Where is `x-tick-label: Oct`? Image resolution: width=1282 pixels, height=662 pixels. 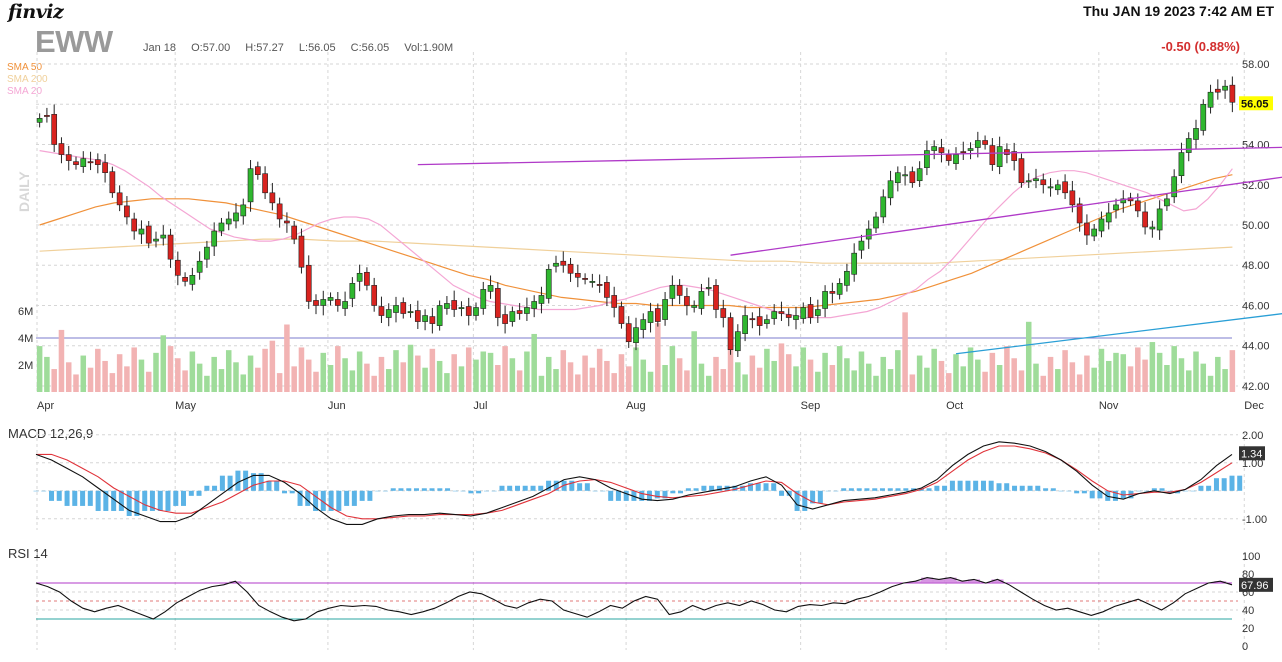 x-tick-label: Oct is located at coordinates (954, 406).